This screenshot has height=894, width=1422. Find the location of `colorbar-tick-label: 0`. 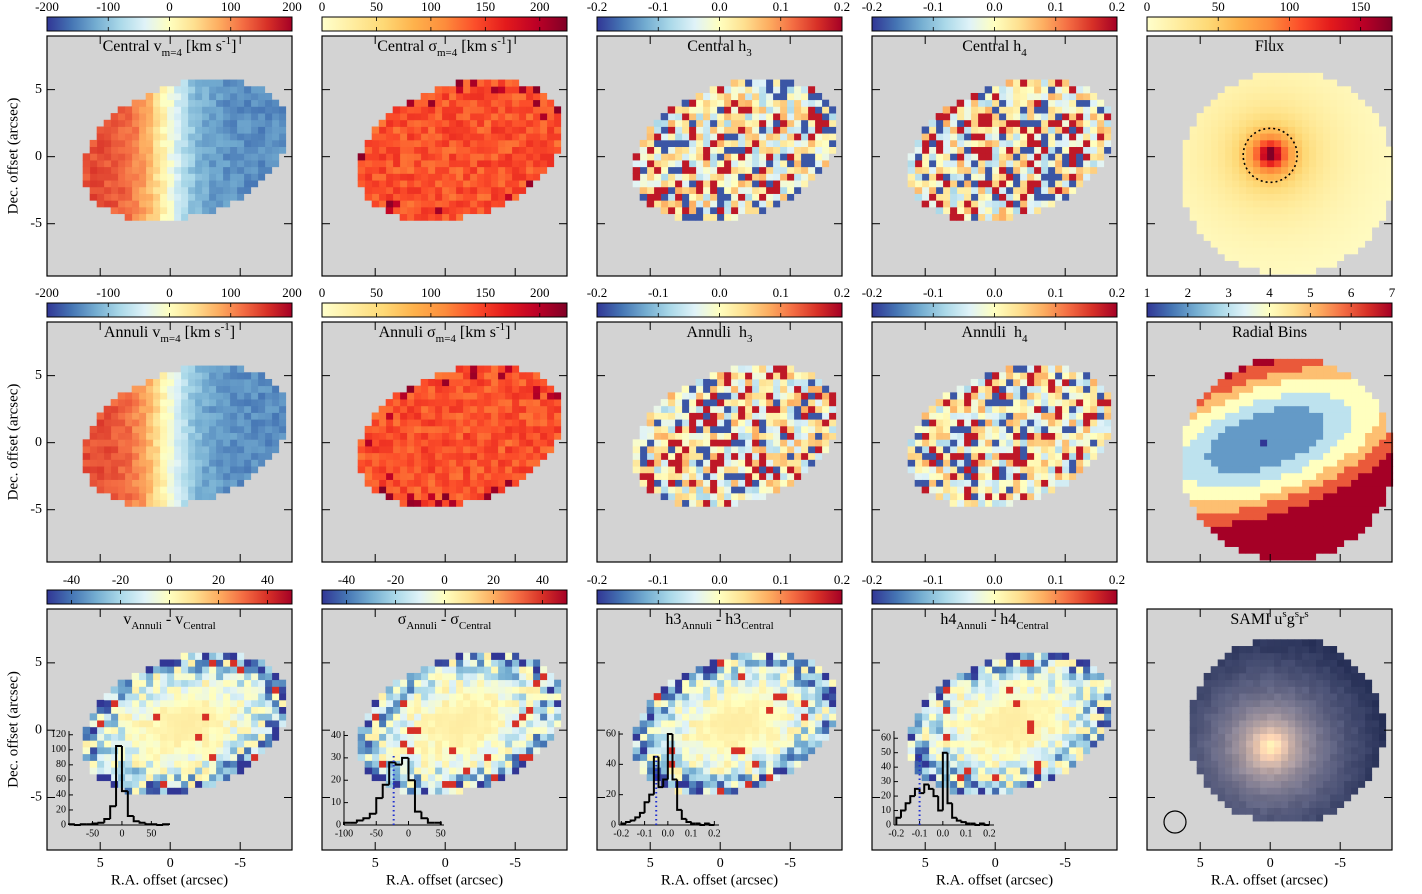

colorbar-tick-label: 0 is located at coordinates (169, 7).